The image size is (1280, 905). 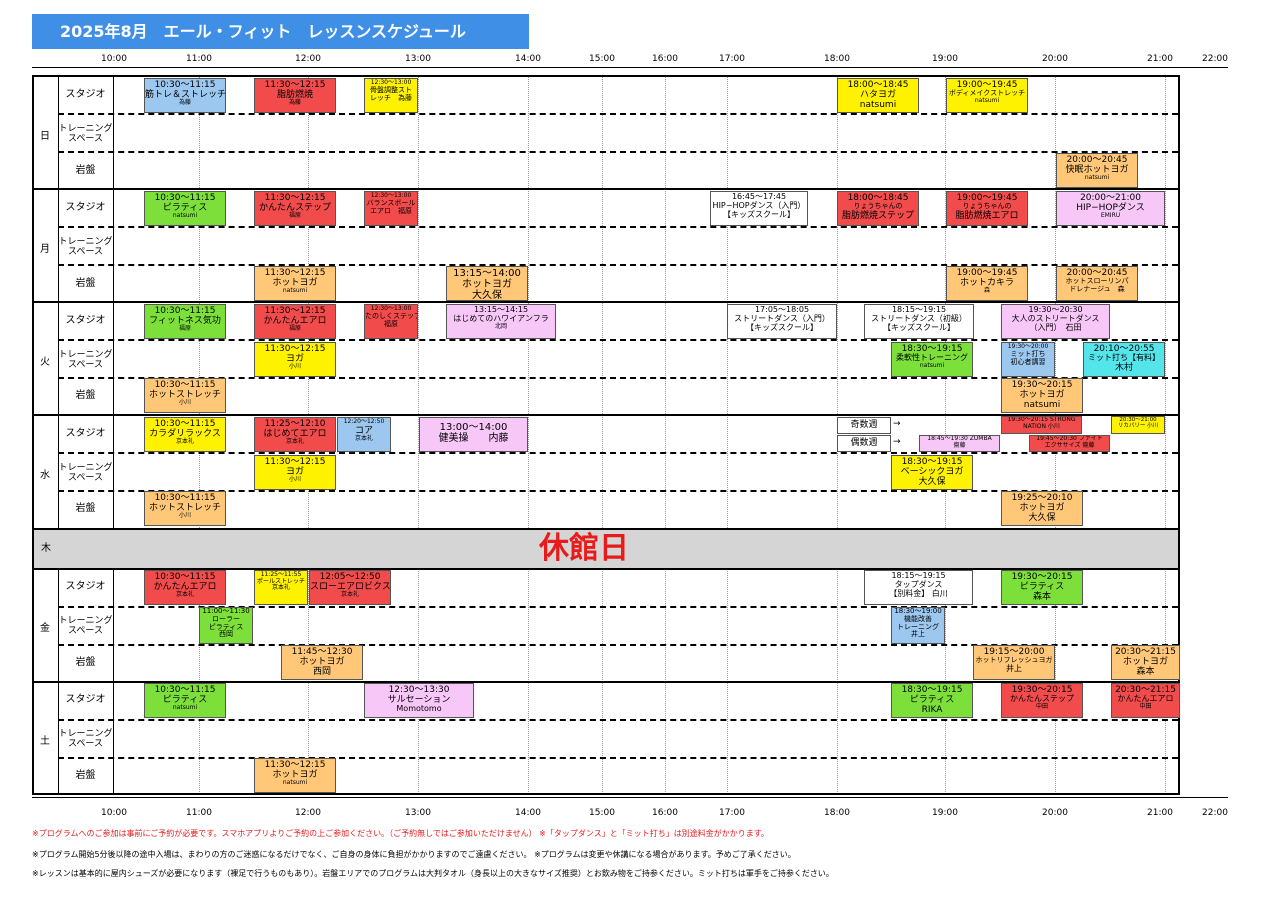 What do you see at coordinates (1042, 395) in the screenshot?
I see `lesson-block: 19:30〜20:15 ホットヨガ natsumi` at bounding box center [1042, 395].